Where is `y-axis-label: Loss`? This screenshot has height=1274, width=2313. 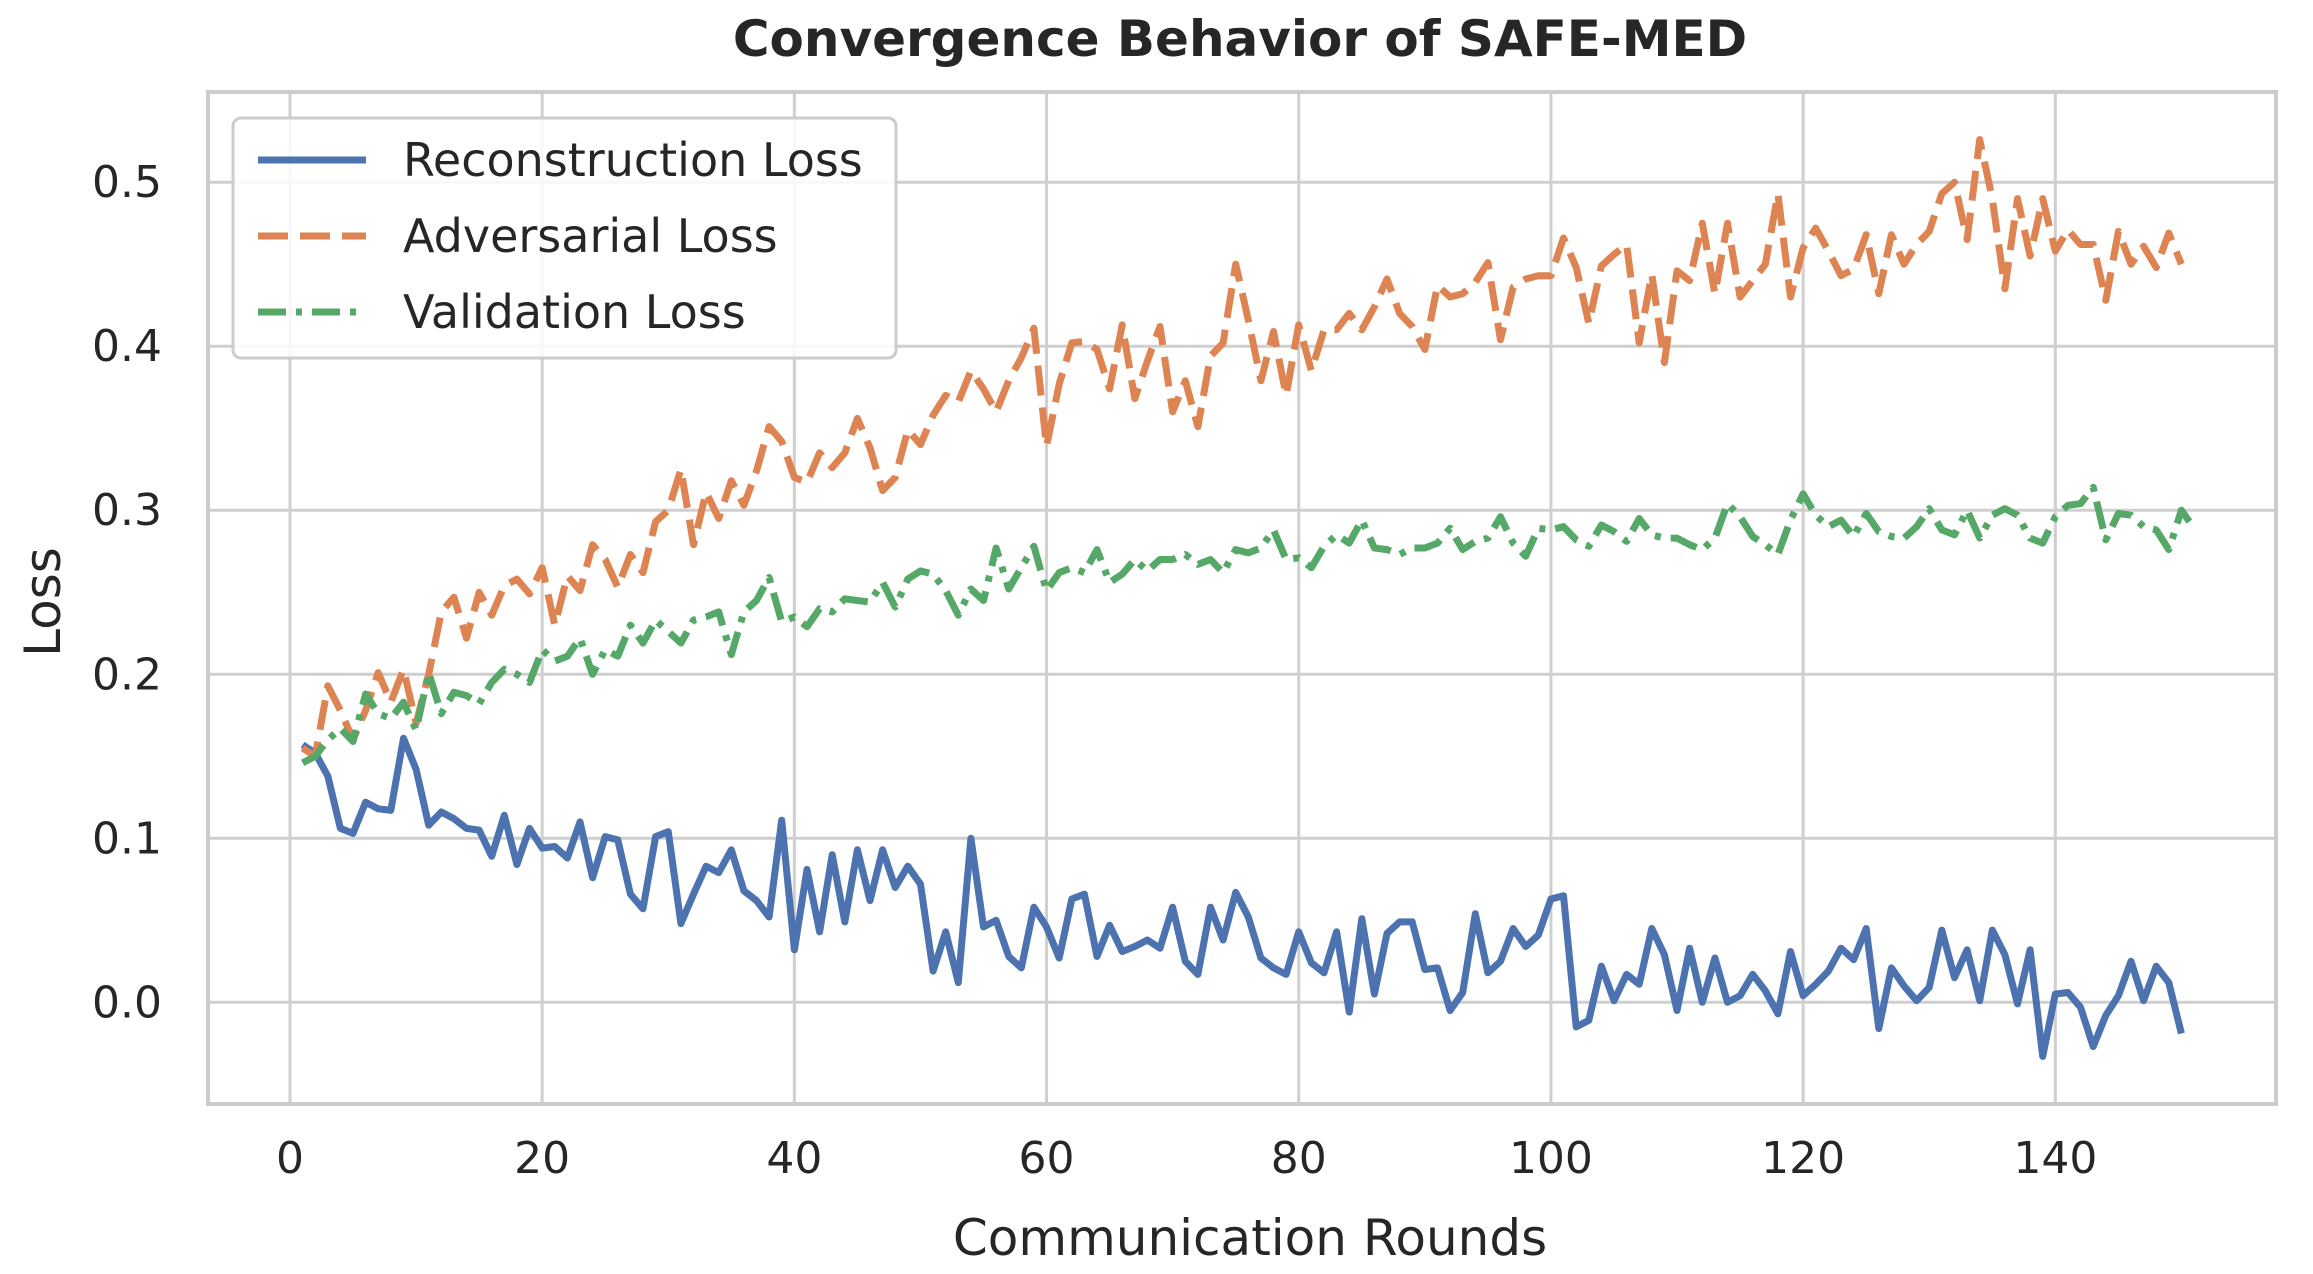 y-axis-label: Loss is located at coordinates (43, 602).